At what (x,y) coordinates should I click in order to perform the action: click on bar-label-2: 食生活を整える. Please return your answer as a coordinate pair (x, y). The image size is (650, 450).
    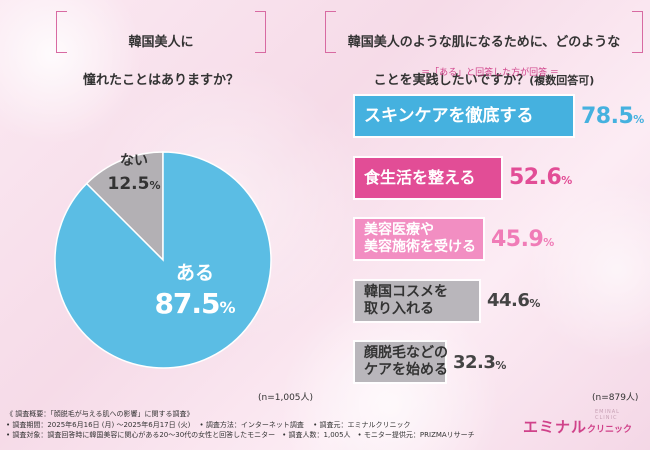
    Looking at the image, I should click on (420, 177).